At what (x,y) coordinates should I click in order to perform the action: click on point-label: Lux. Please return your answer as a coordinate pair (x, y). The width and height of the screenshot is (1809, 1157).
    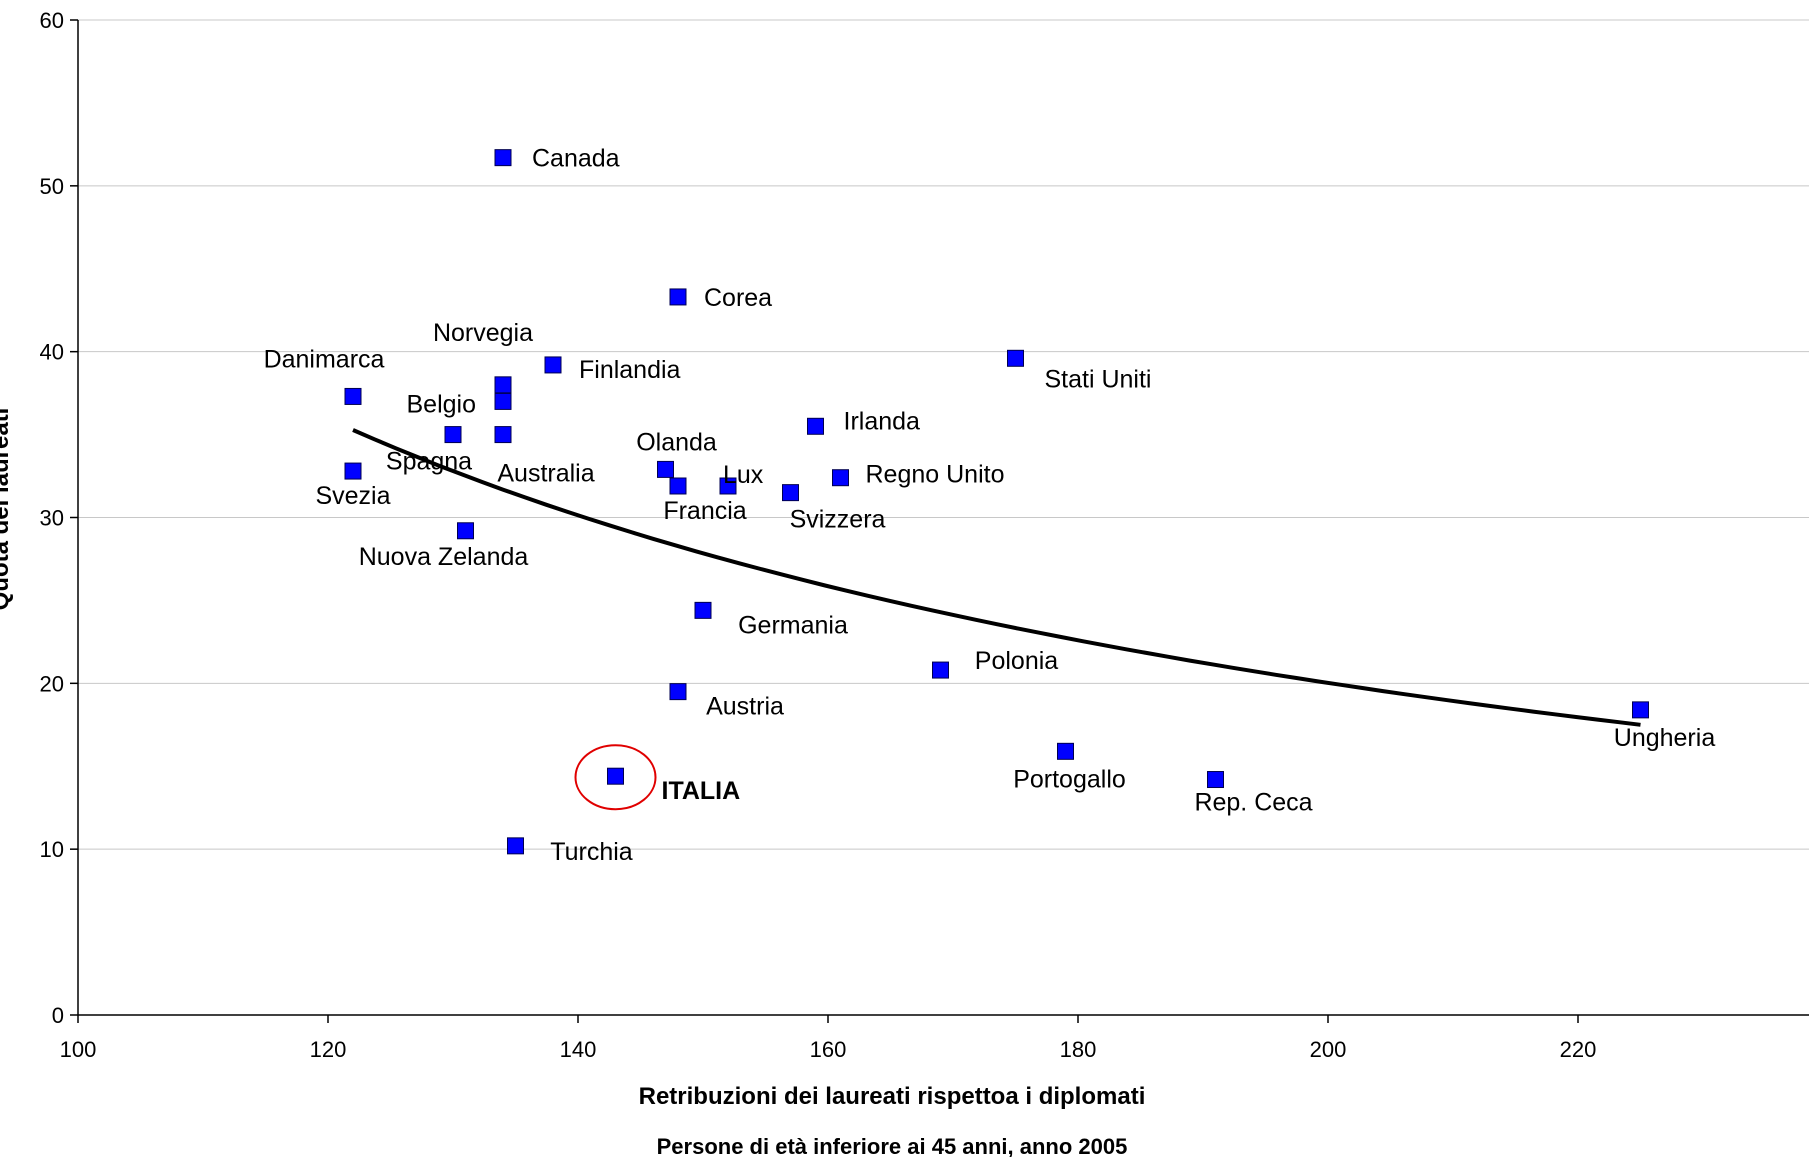
    Looking at the image, I should click on (743, 475).